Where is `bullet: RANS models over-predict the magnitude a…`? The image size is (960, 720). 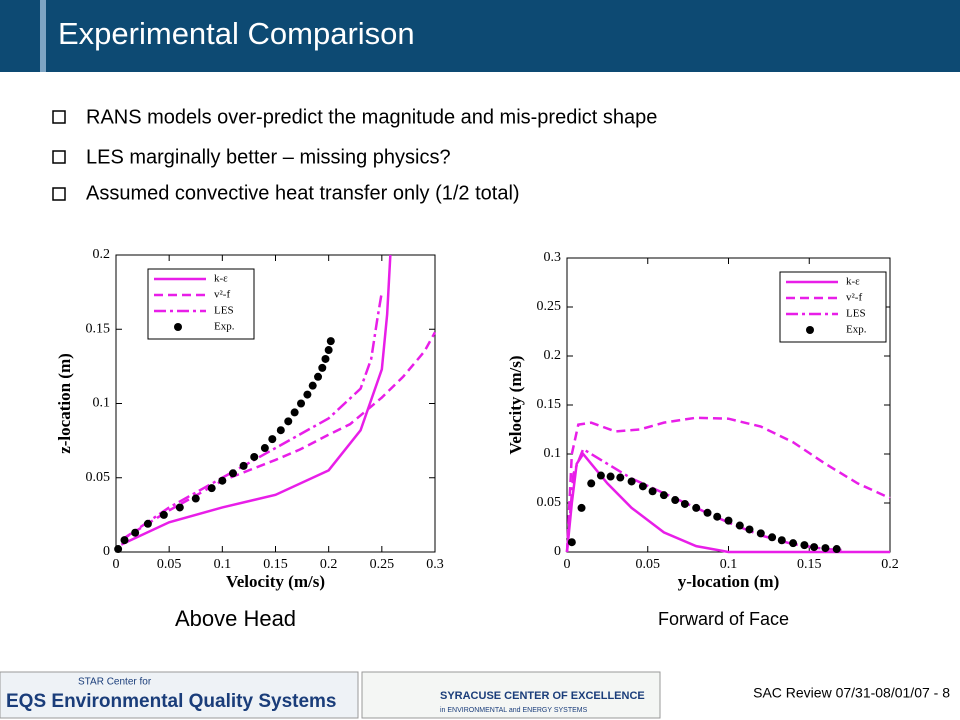
bullet: RANS models over-predict the magnitude a… is located at coordinates (371, 117).